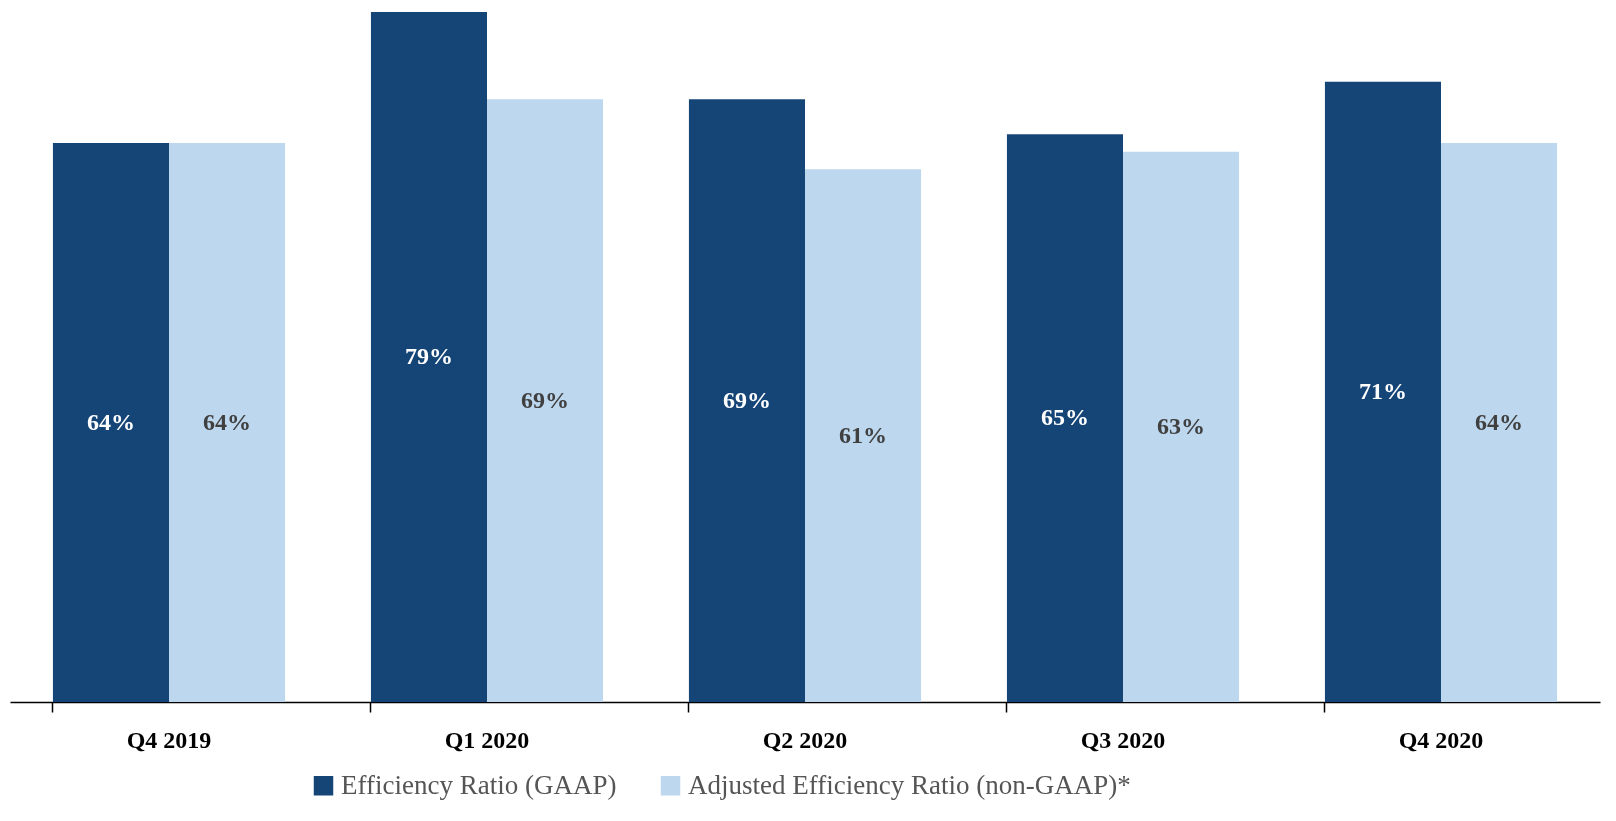 This screenshot has height=821, width=1616. What do you see at coordinates (169, 739) in the screenshot?
I see `x-tick-label: Q4 2019` at bounding box center [169, 739].